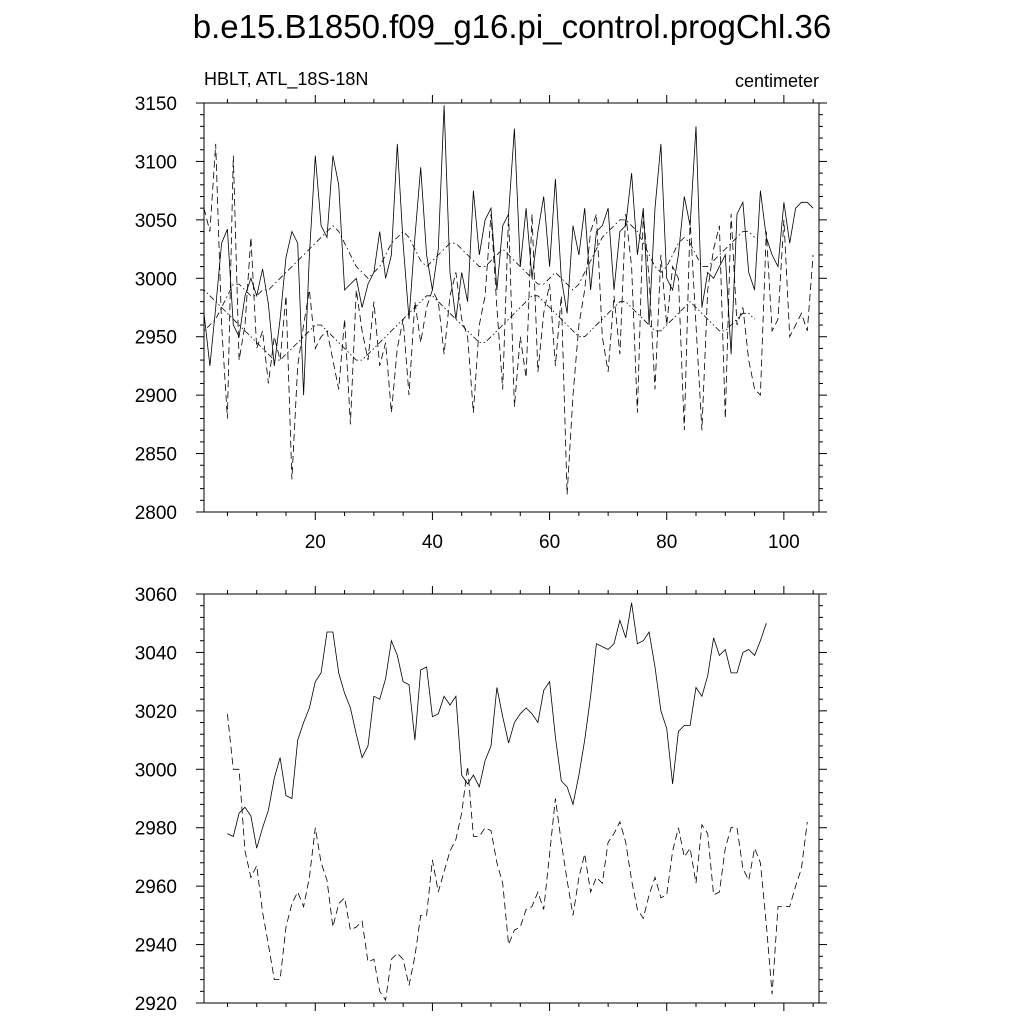 This screenshot has height=1024, width=1024. I want to click on bottom-series-line-solid, so click(497, 725).